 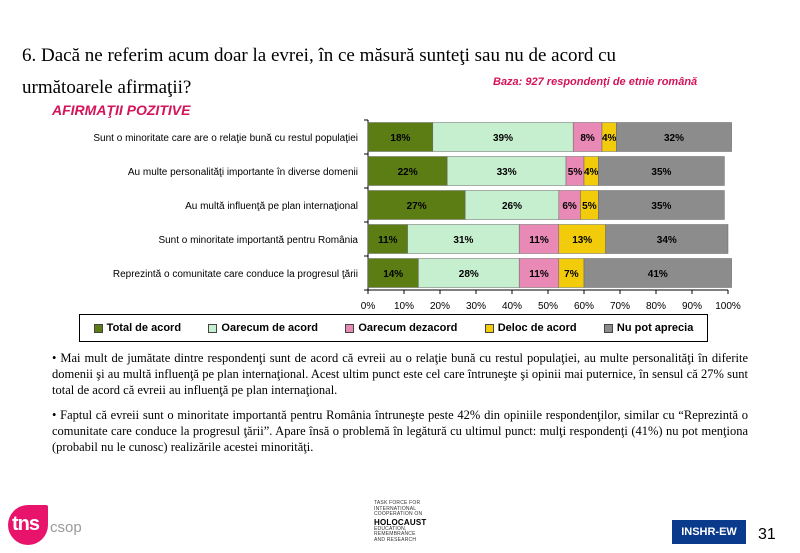 What do you see at coordinates (368, 306) in the screenshot?
I see `x-tick-label: 0%` at bounding box center [368, 306].